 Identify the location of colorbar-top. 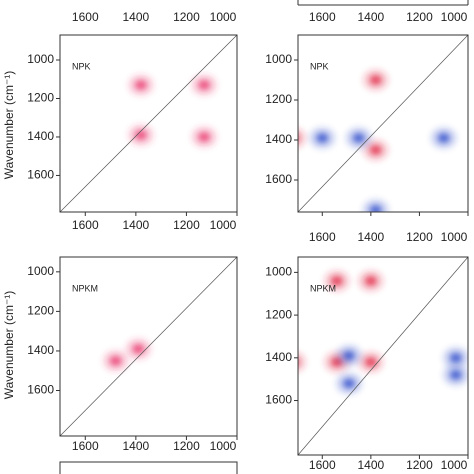
(383, 3).